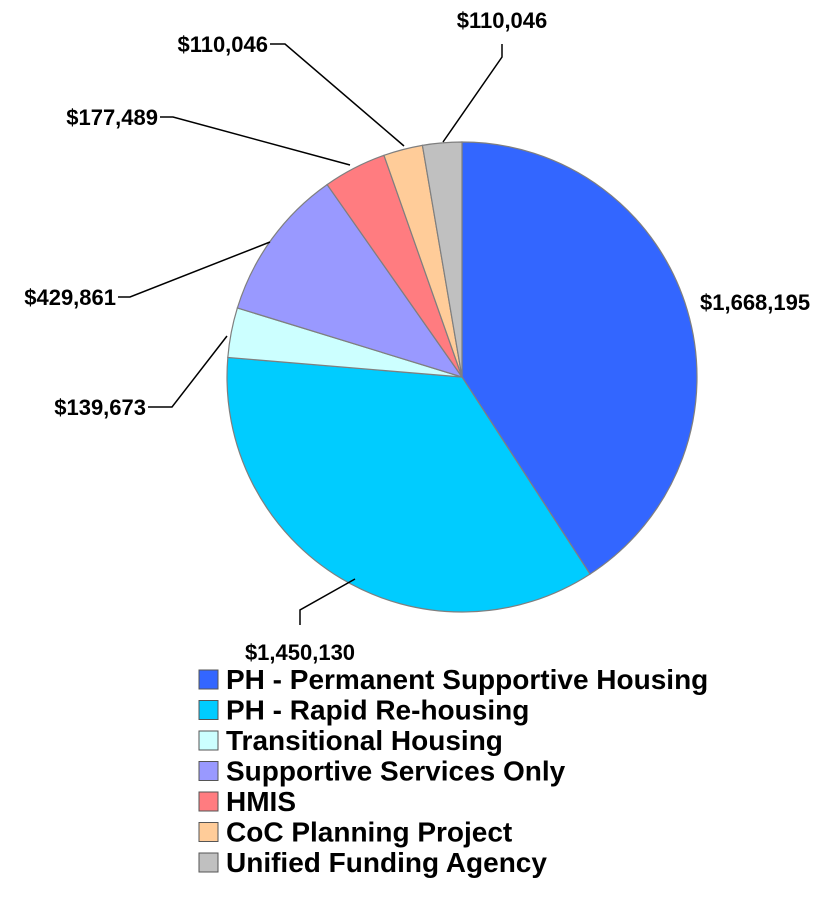  I want to click on pie-slice-supportive-services-only, so click(350, 281).